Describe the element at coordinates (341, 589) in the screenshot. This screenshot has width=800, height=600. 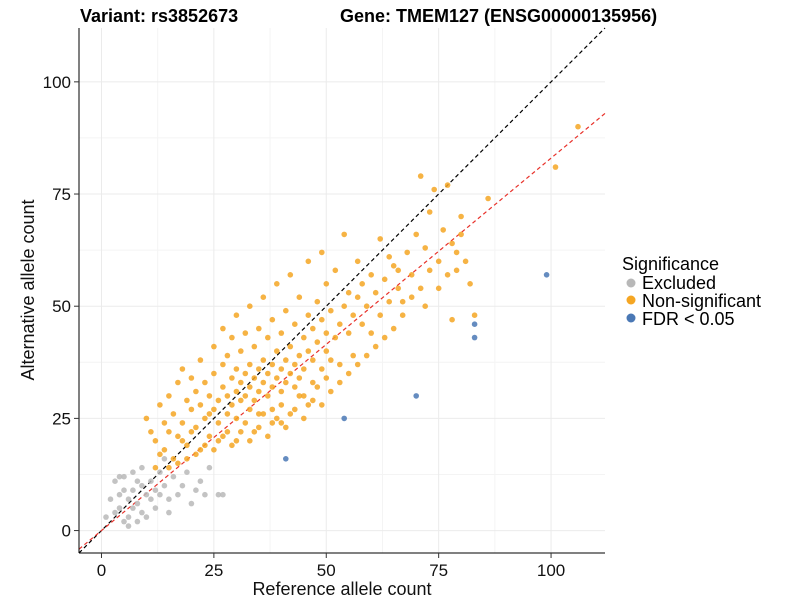
I see `x-axis-label: Reference allele count` at that location.